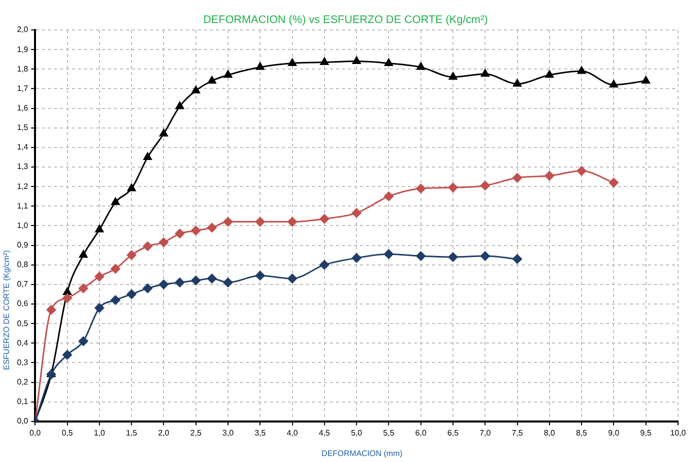 The height and width of the screenshot is (463, 691). What do you see at coordinates (453, 433) in the screenshot?
I see `x-tick-label: 6,5` at bounding box center [453, 433].